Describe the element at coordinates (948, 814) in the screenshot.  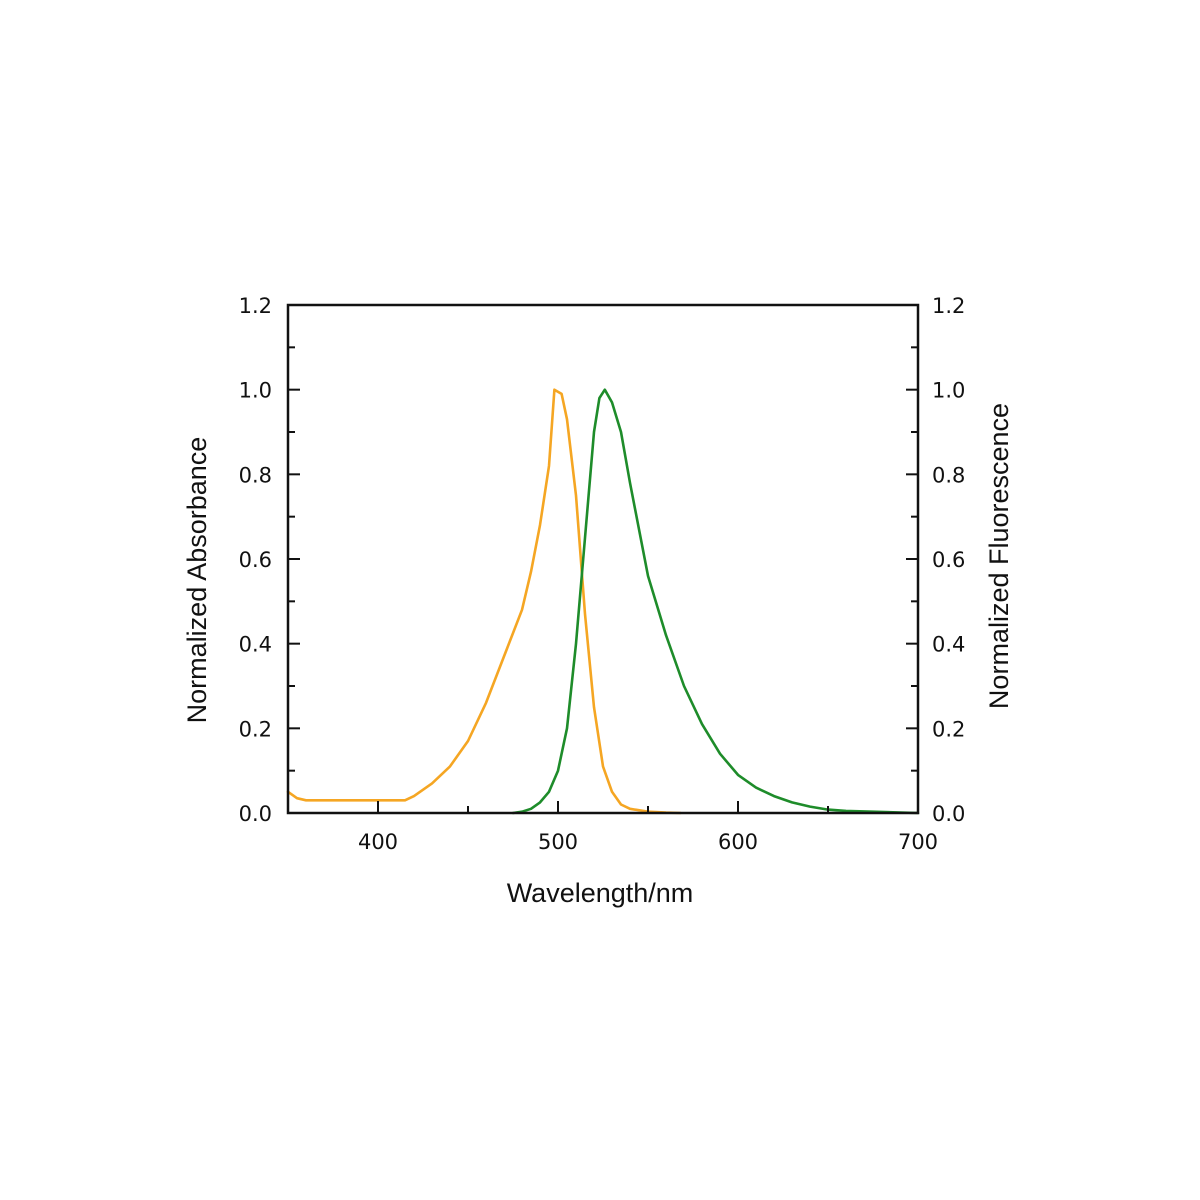
I see `y-right-tick-label: 0.0` at that location.